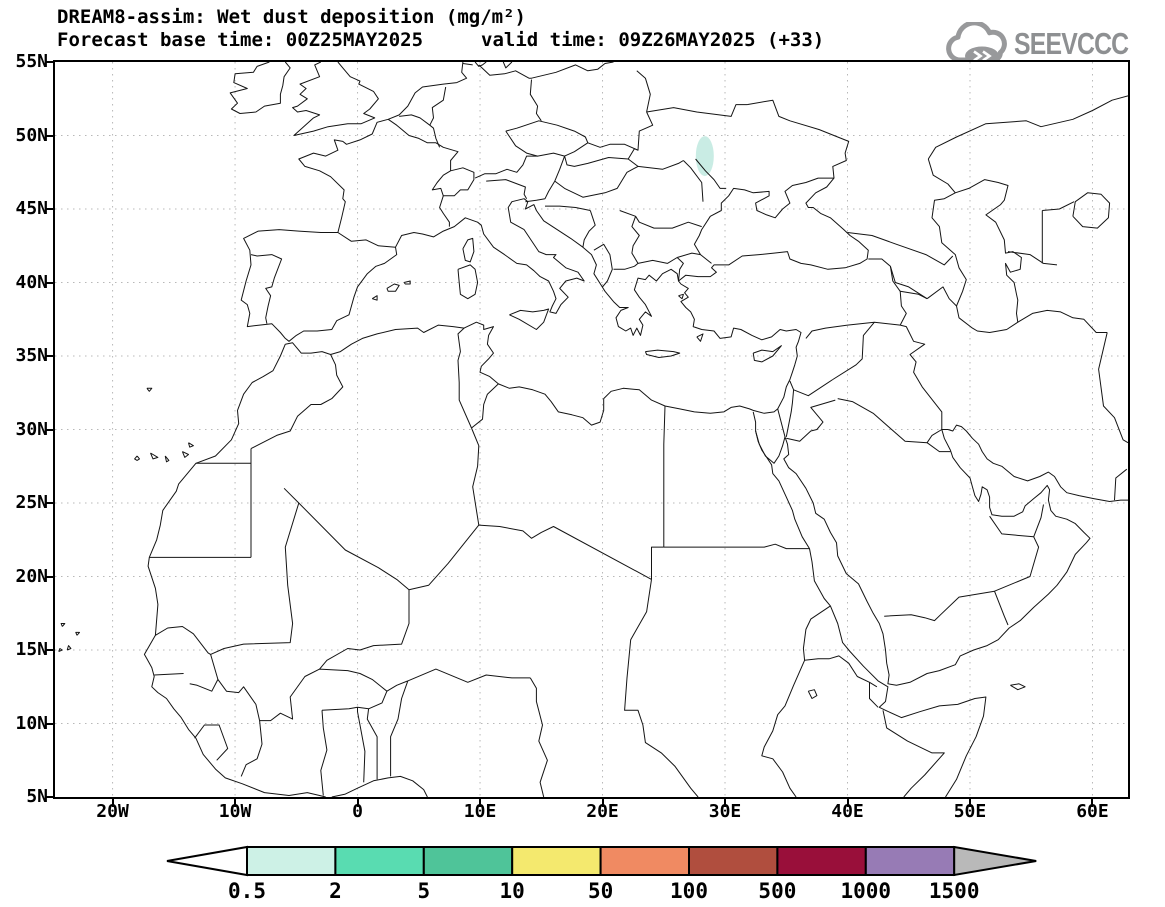  What do you see at coordinates (1047, 44) in the screenshot?
I see `seevccc-logo: SEEVCCC` at bounding box center [1047, 44].